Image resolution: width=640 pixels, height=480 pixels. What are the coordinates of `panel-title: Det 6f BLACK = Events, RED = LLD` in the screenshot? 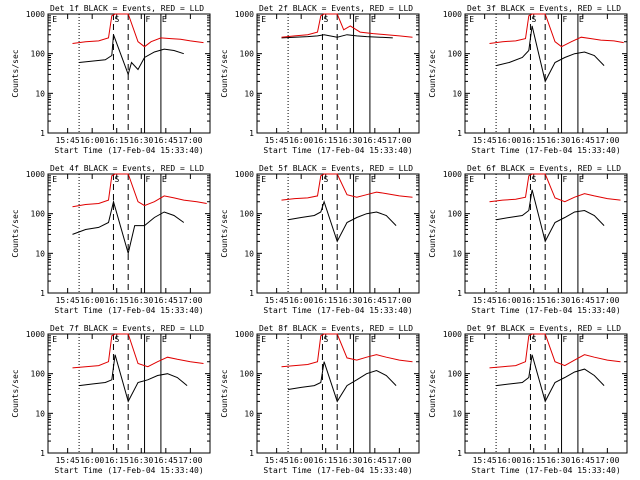 It's located at (544, 168).